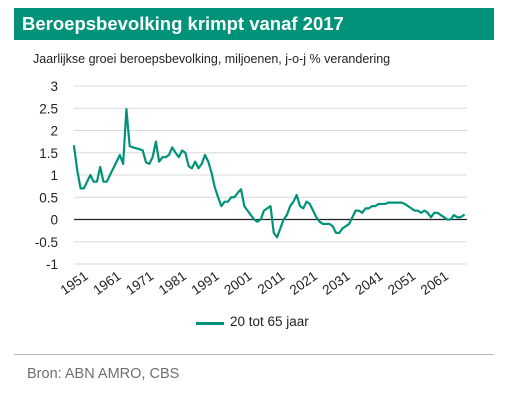 This screenshot has width=517, height=406. What do you see at coordinates (254, 354) in the screenshot?
I see `footer-divider` at bounding box center [254, 354].